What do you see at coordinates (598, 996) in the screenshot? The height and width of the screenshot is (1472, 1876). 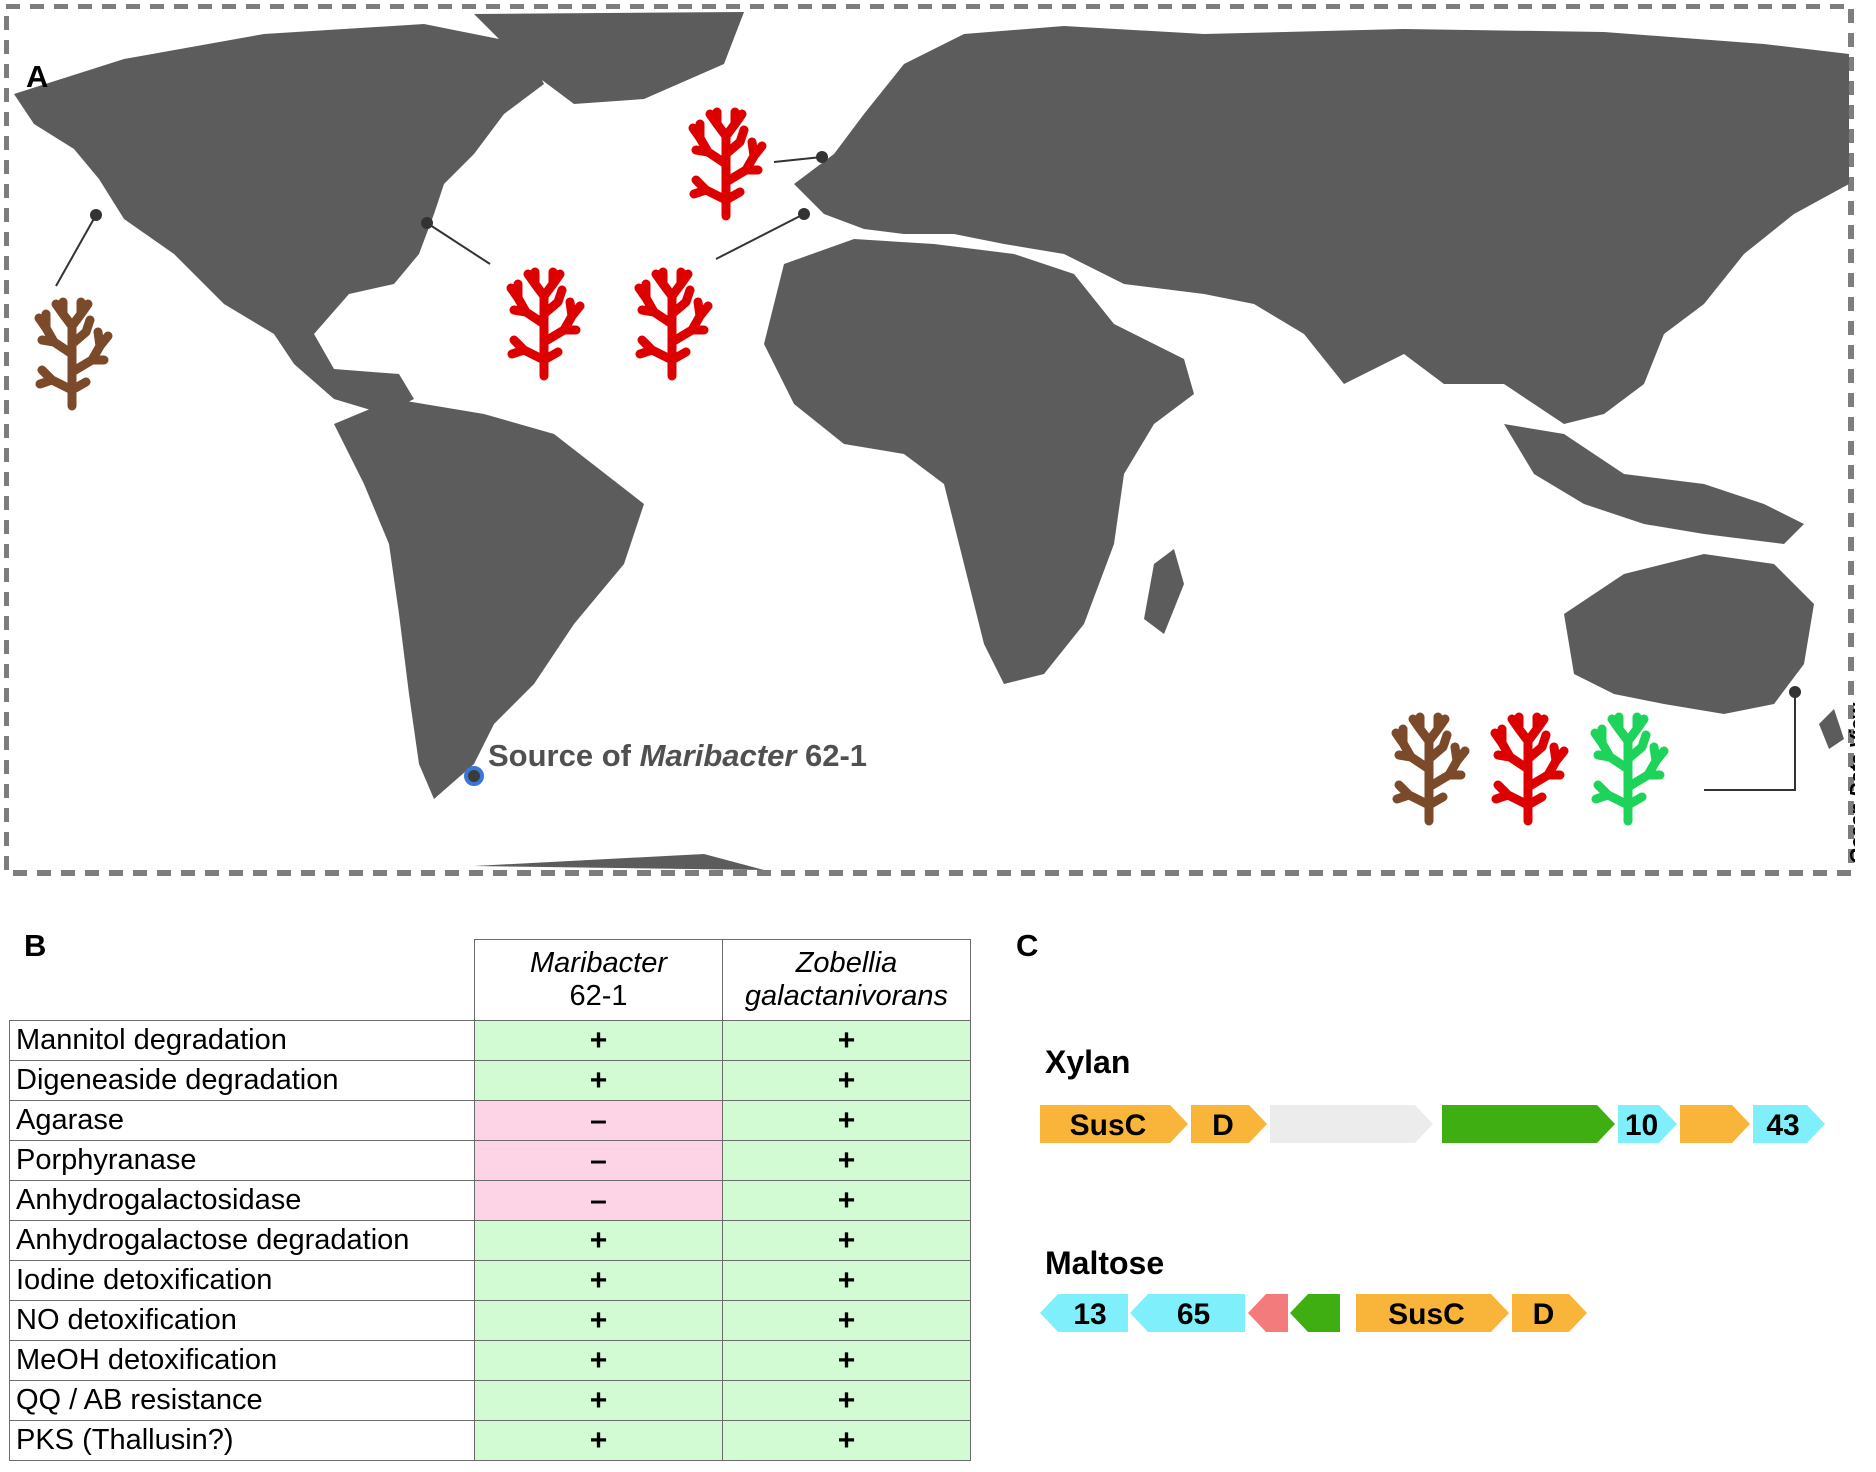 I see `column-header-line: 62-1` at bounding box center [598, 996].